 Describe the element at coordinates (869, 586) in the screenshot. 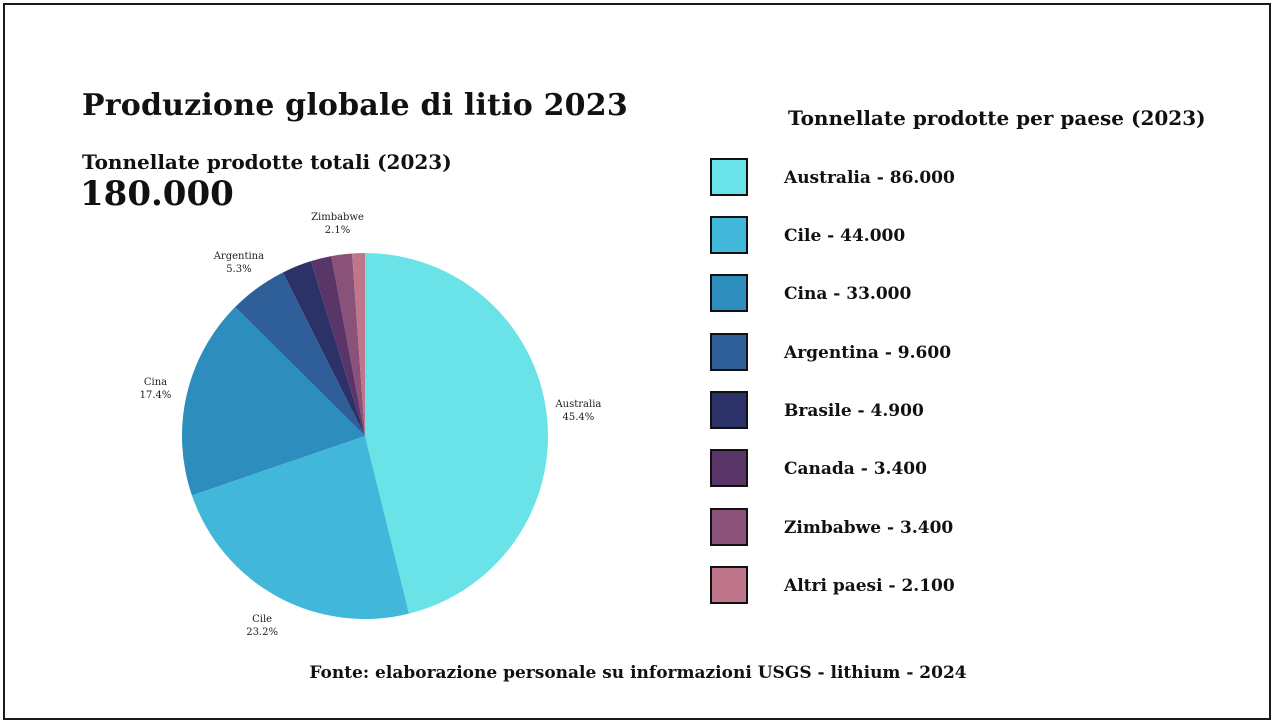

I see `legend-label: Altri paesi - 2.100` at that location.